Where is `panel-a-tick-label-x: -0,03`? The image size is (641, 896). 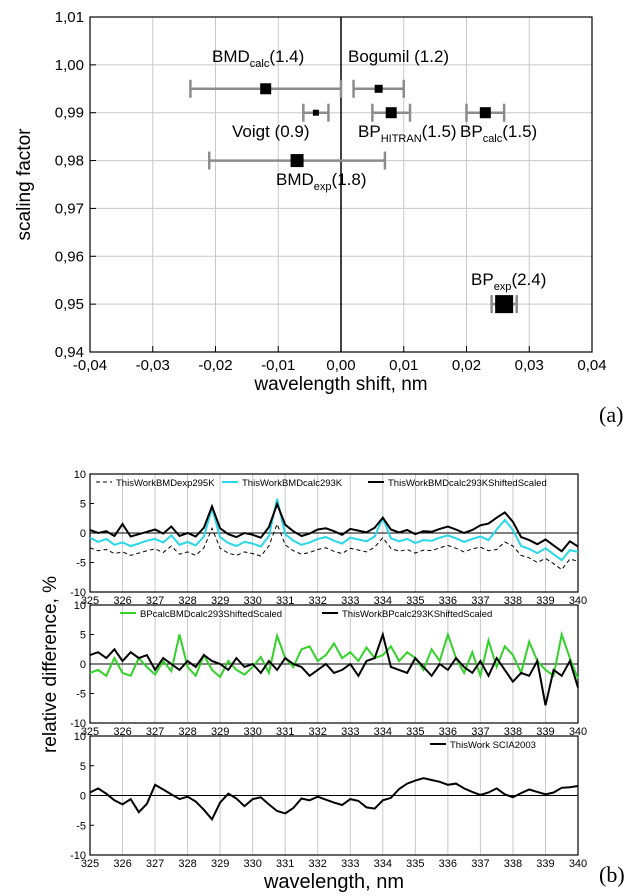
panel-a-tick-label-x: -0,03 is located at coordinates (153, 365).